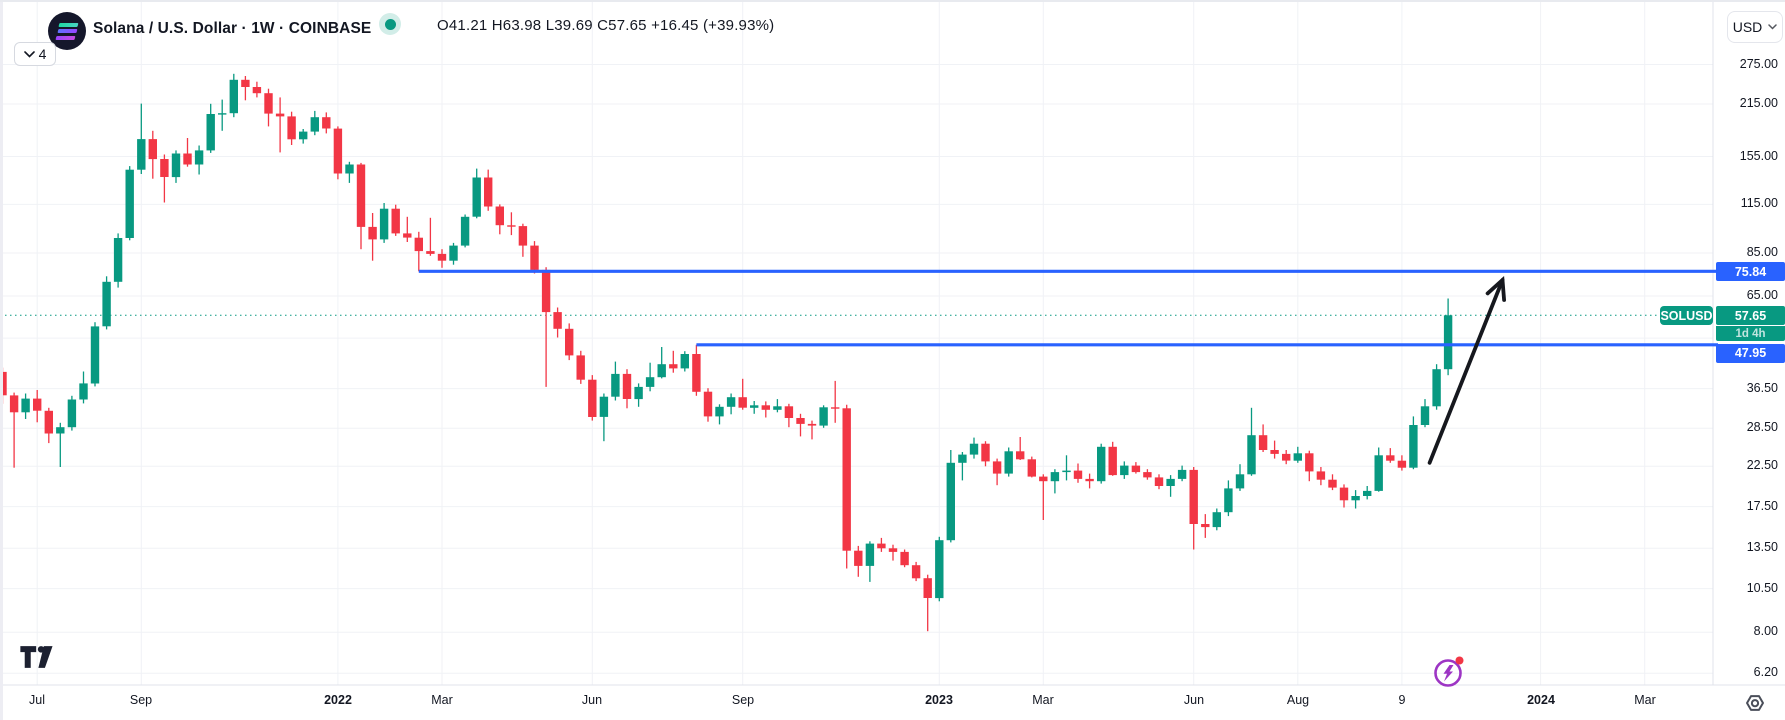 Image resolution: width=1785 pixels, height=720 pixels. Describe the element at coordinates (1759, 203) in the screenshot. I see `price-tick-label: 115.00` at that location.